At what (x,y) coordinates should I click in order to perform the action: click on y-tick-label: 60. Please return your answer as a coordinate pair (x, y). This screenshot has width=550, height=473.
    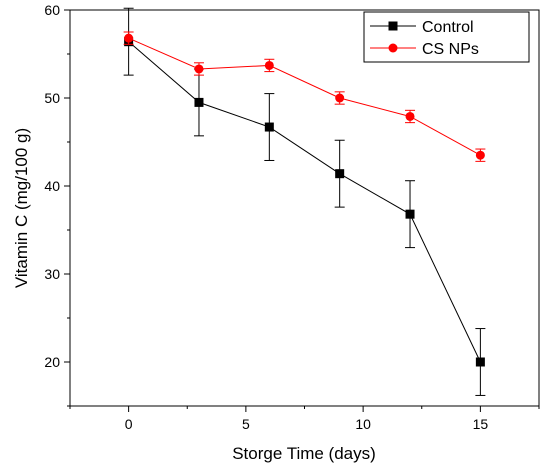
    Looking at the image, I should click on (52, 10).